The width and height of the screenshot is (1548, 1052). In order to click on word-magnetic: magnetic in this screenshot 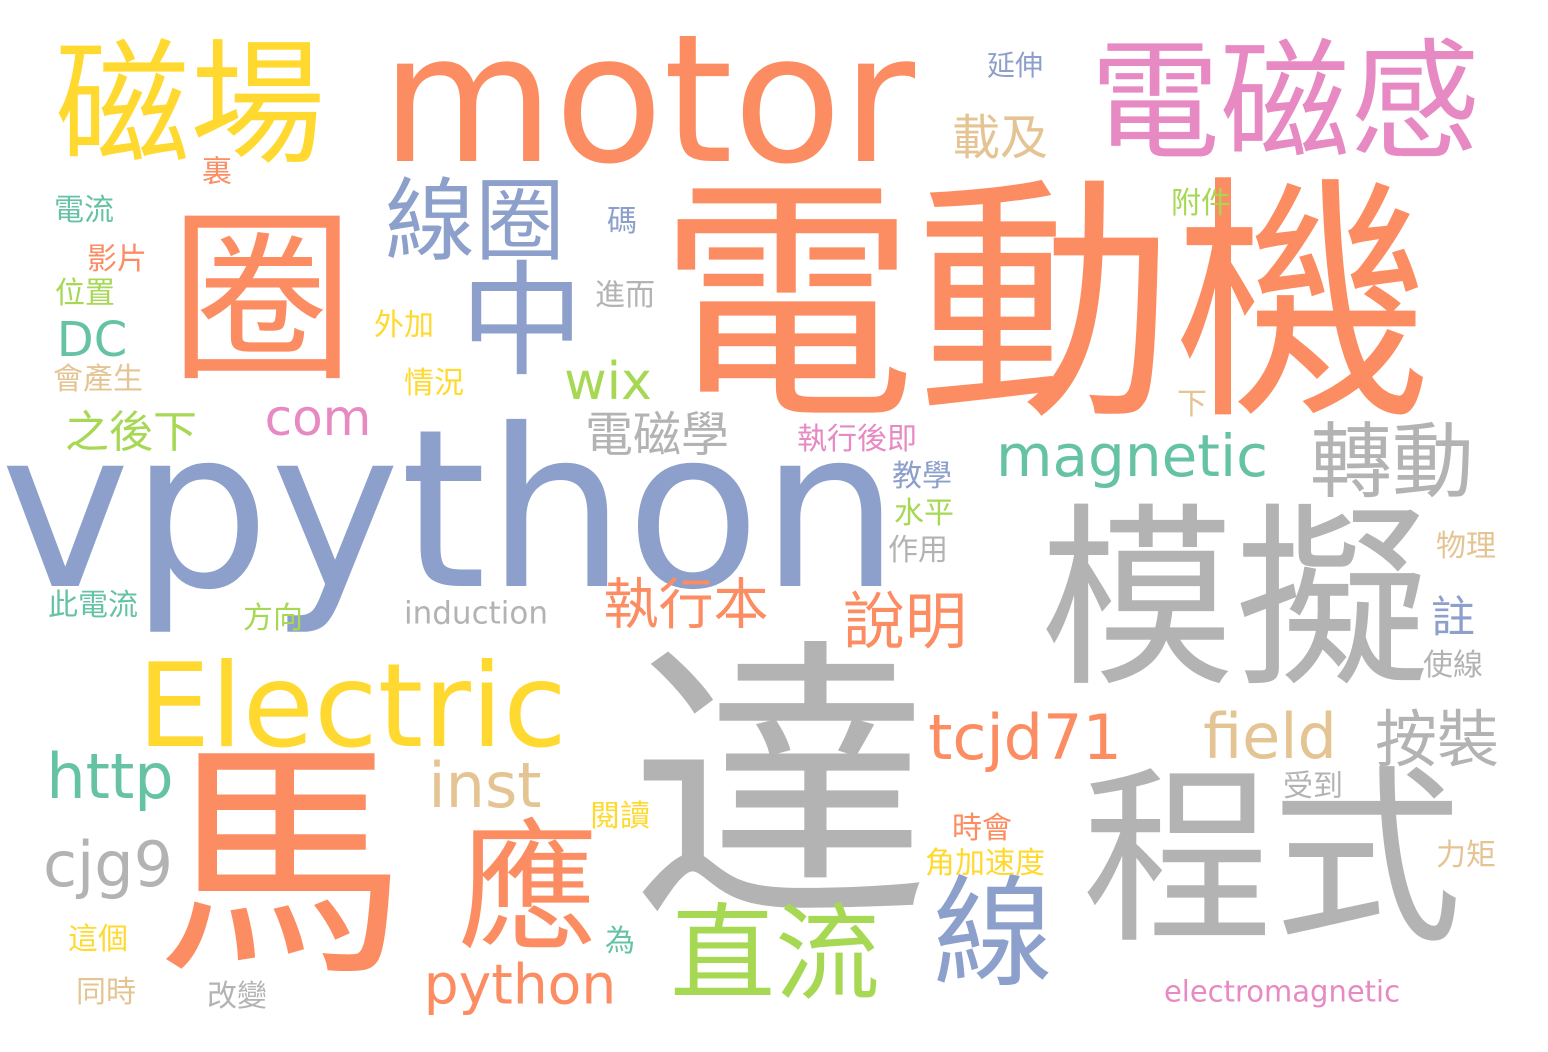, I will do `click(1132, 456)`.